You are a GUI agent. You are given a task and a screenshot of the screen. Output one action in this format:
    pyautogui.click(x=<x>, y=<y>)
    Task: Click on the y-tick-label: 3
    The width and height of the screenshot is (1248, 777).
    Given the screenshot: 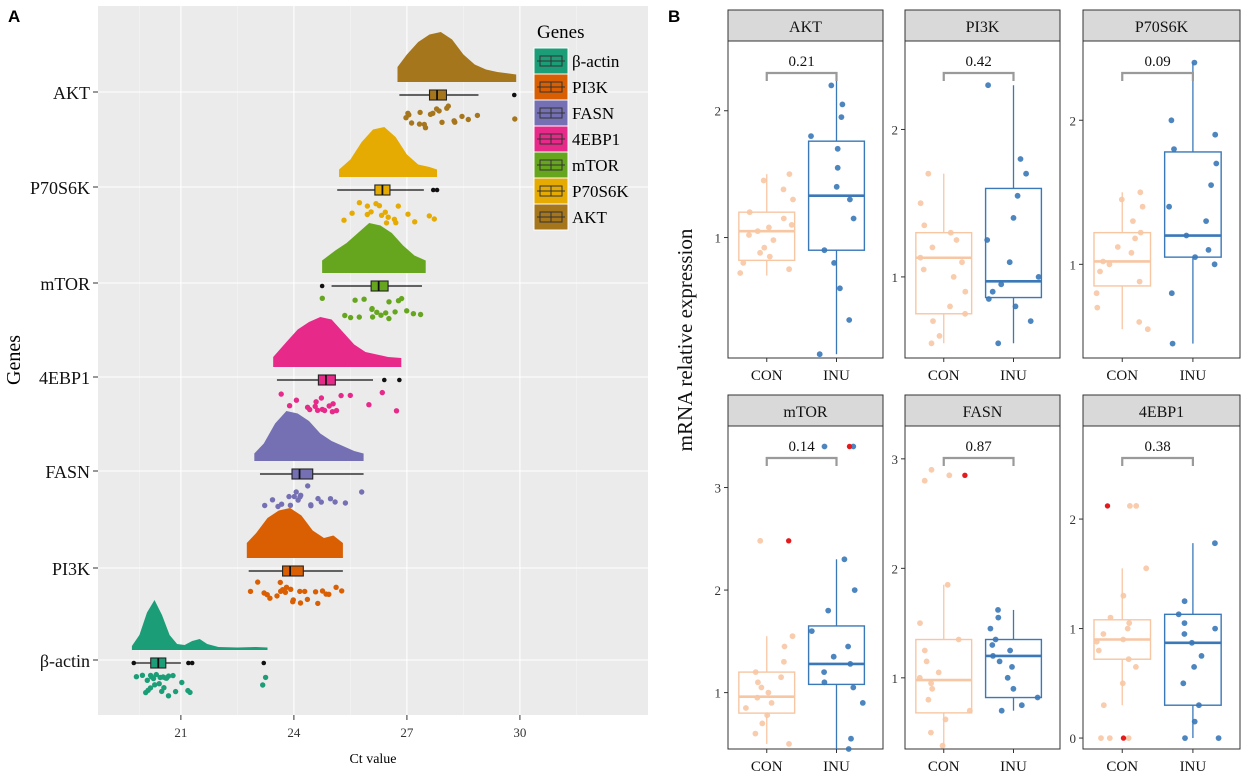 What is the action you would take?
    pyautogui.click(x=718, y=488)
    